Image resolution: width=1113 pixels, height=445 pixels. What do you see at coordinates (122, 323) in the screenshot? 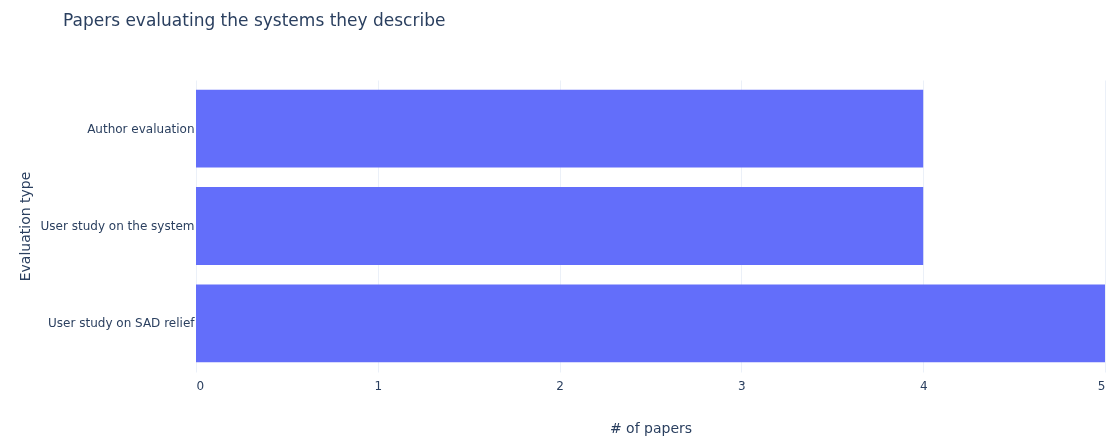
I see `y-tick-label: User study on SAD relief` at bounding box center [122, 323].